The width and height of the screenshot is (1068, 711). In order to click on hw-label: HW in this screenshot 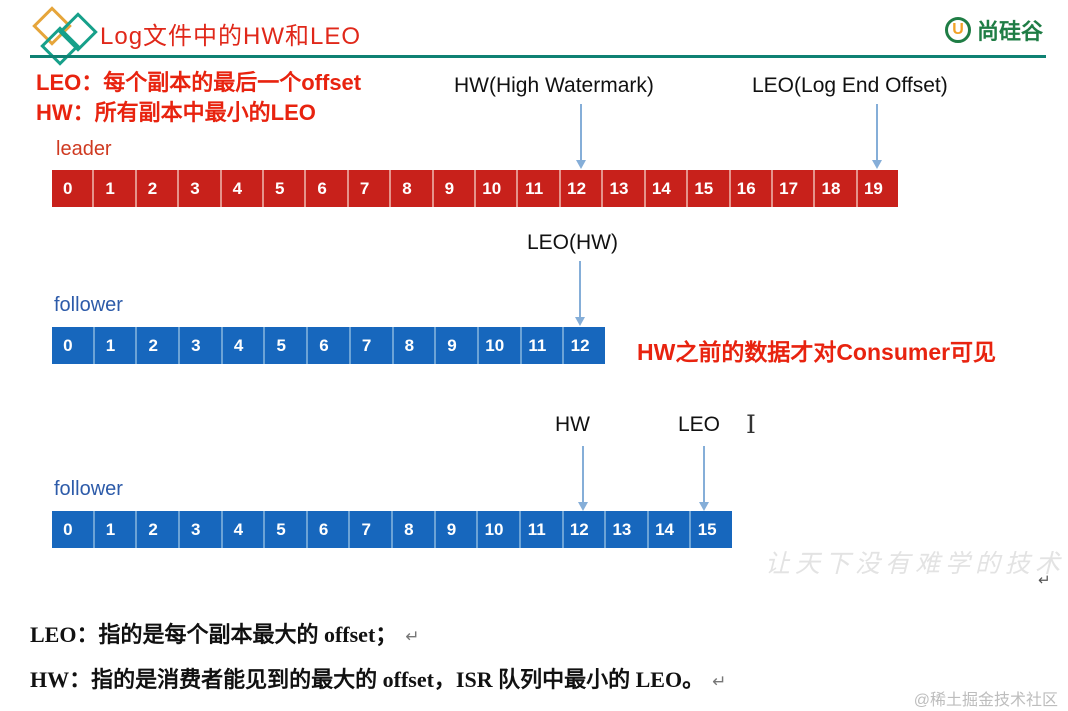, I will do `click(572, 424)`.